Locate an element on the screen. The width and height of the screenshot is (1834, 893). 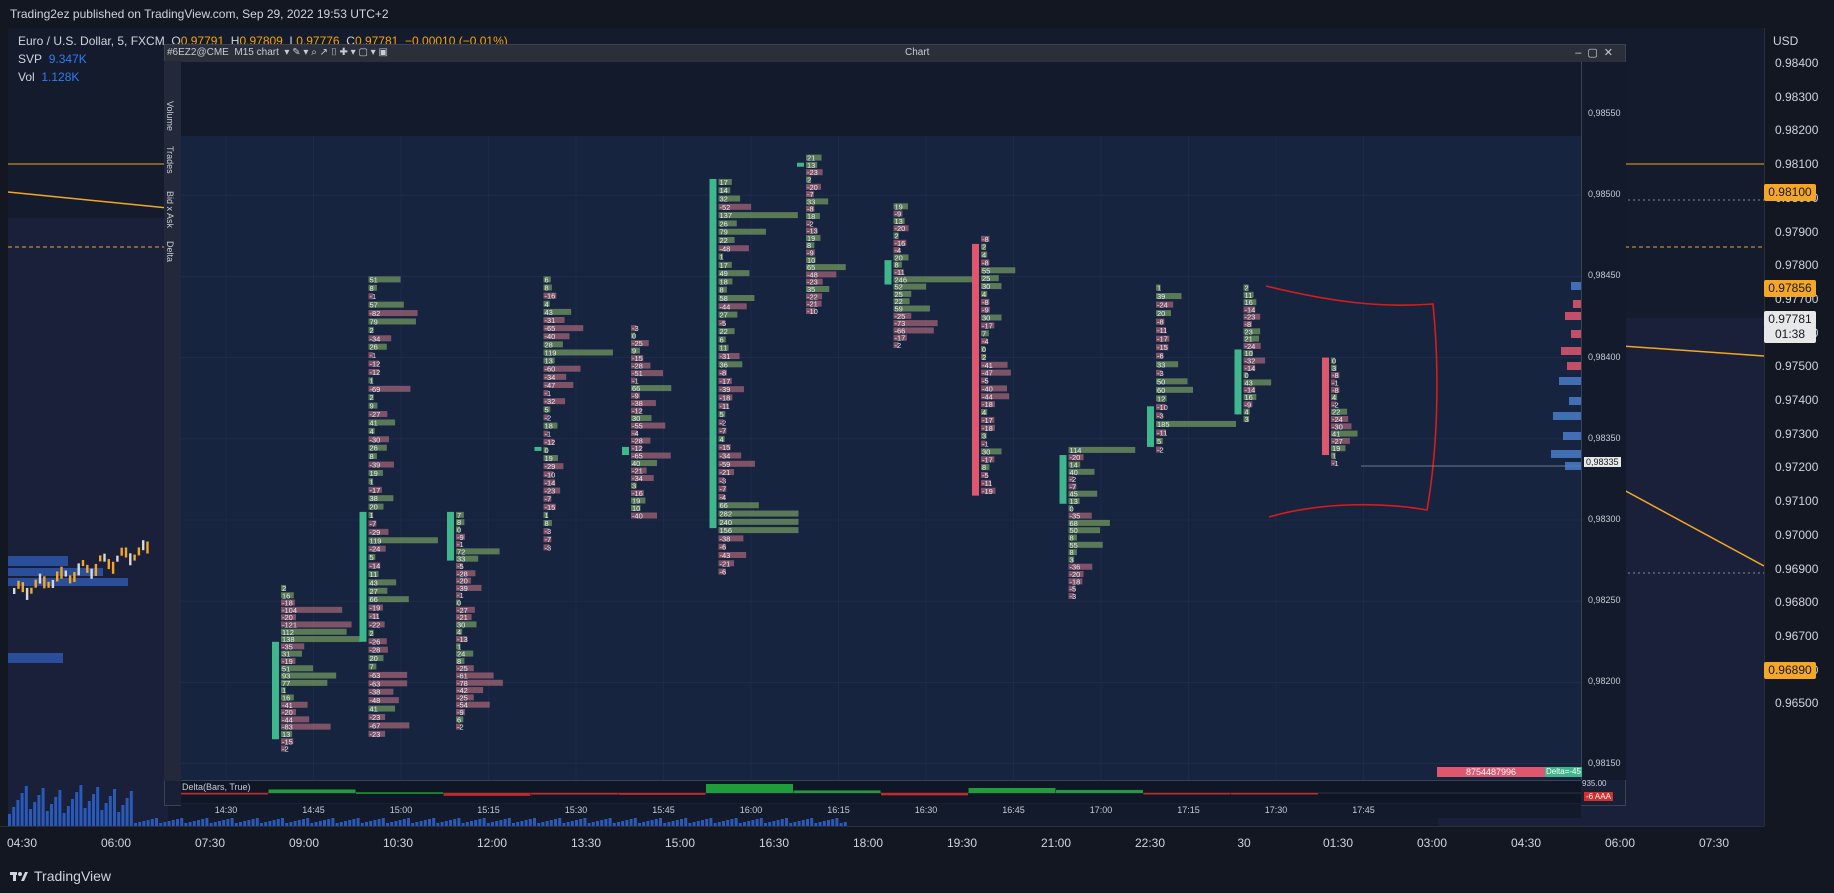
maximize-icon: ▢ is located at coordinates (1595, 53).